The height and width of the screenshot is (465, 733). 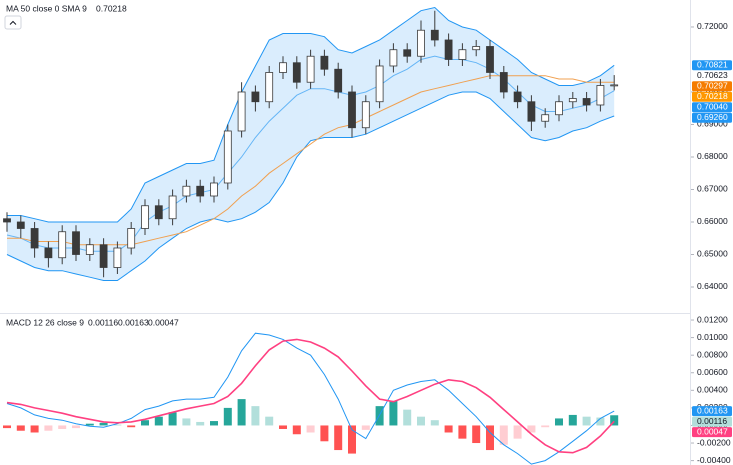 What do you see at coordinates (46, 8) in the screenshot?
I see `price-legend-title: MA 50 close 0 SMA 9` at bounding box center [46, 8].